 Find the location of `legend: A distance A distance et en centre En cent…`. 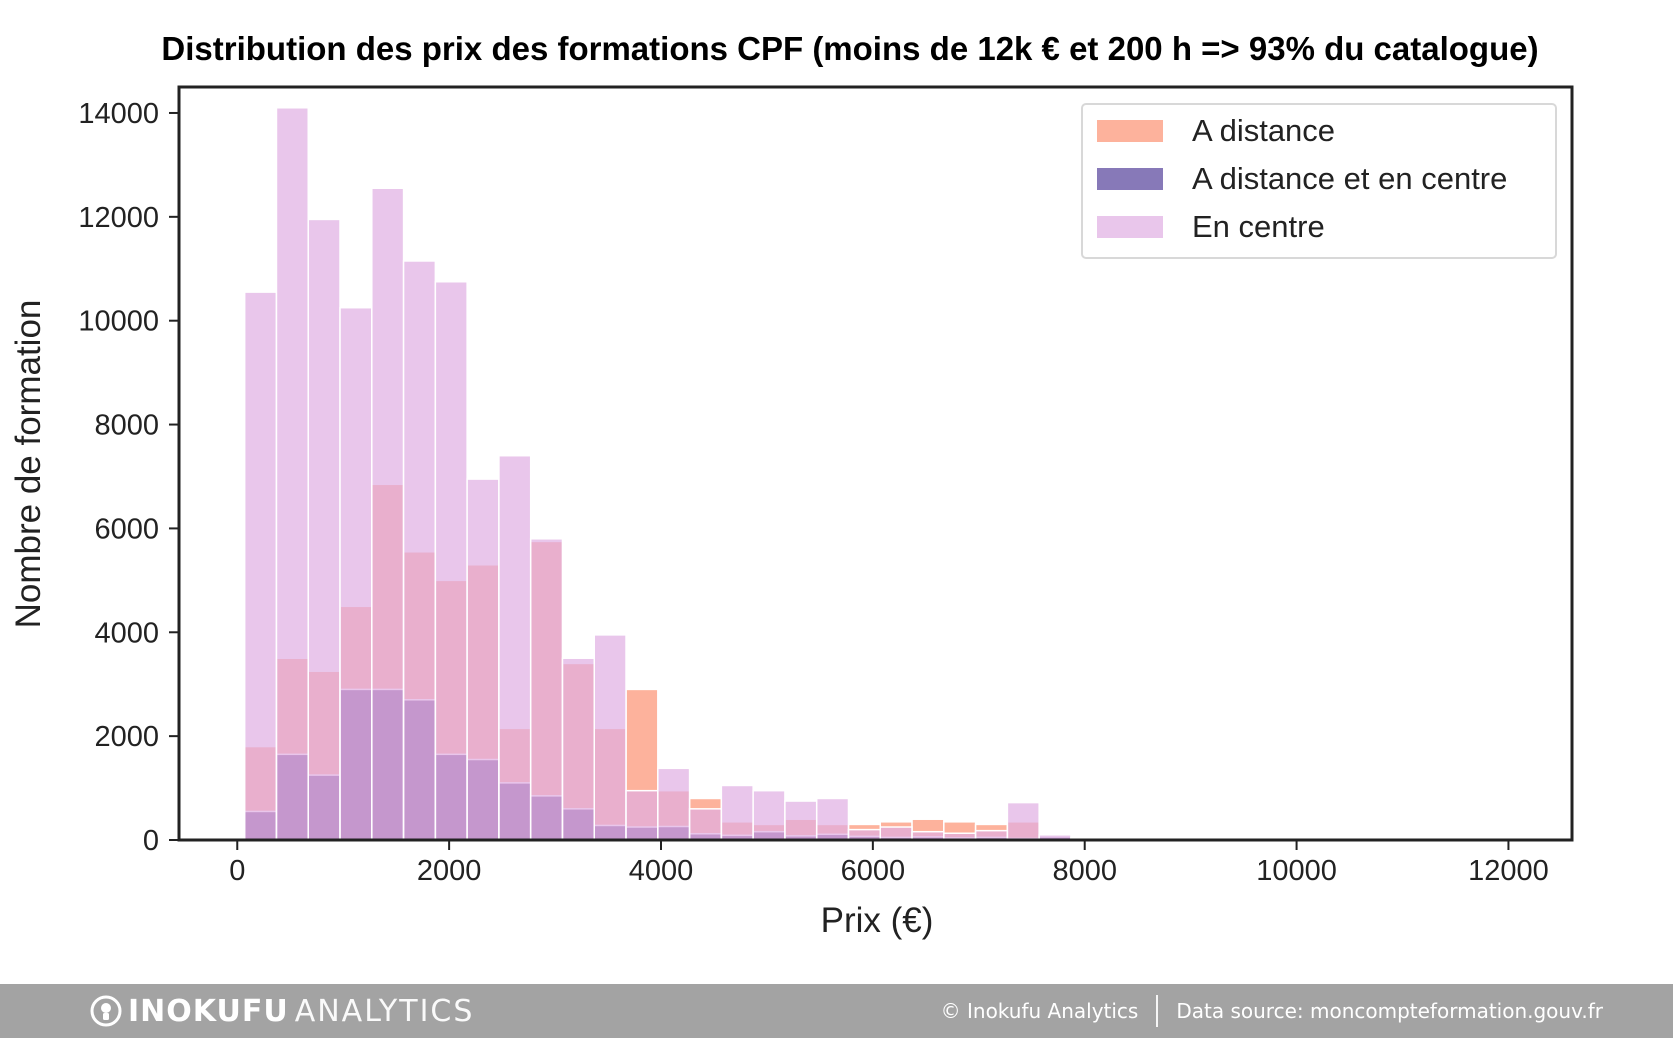

legend: A distance A distance et en centre En cent… is located at coordinates (1319, 181).